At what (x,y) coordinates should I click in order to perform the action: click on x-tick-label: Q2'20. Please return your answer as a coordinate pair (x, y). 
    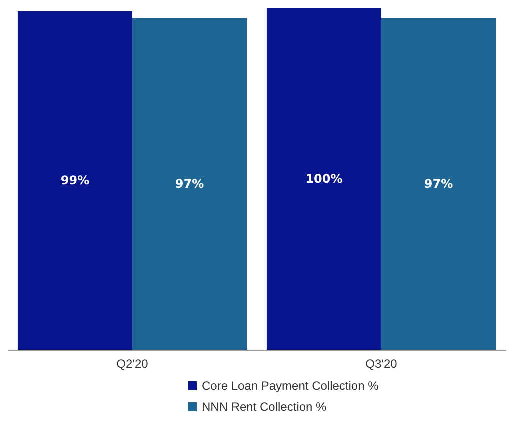
    Looking at the image, I should click on (132, 364).